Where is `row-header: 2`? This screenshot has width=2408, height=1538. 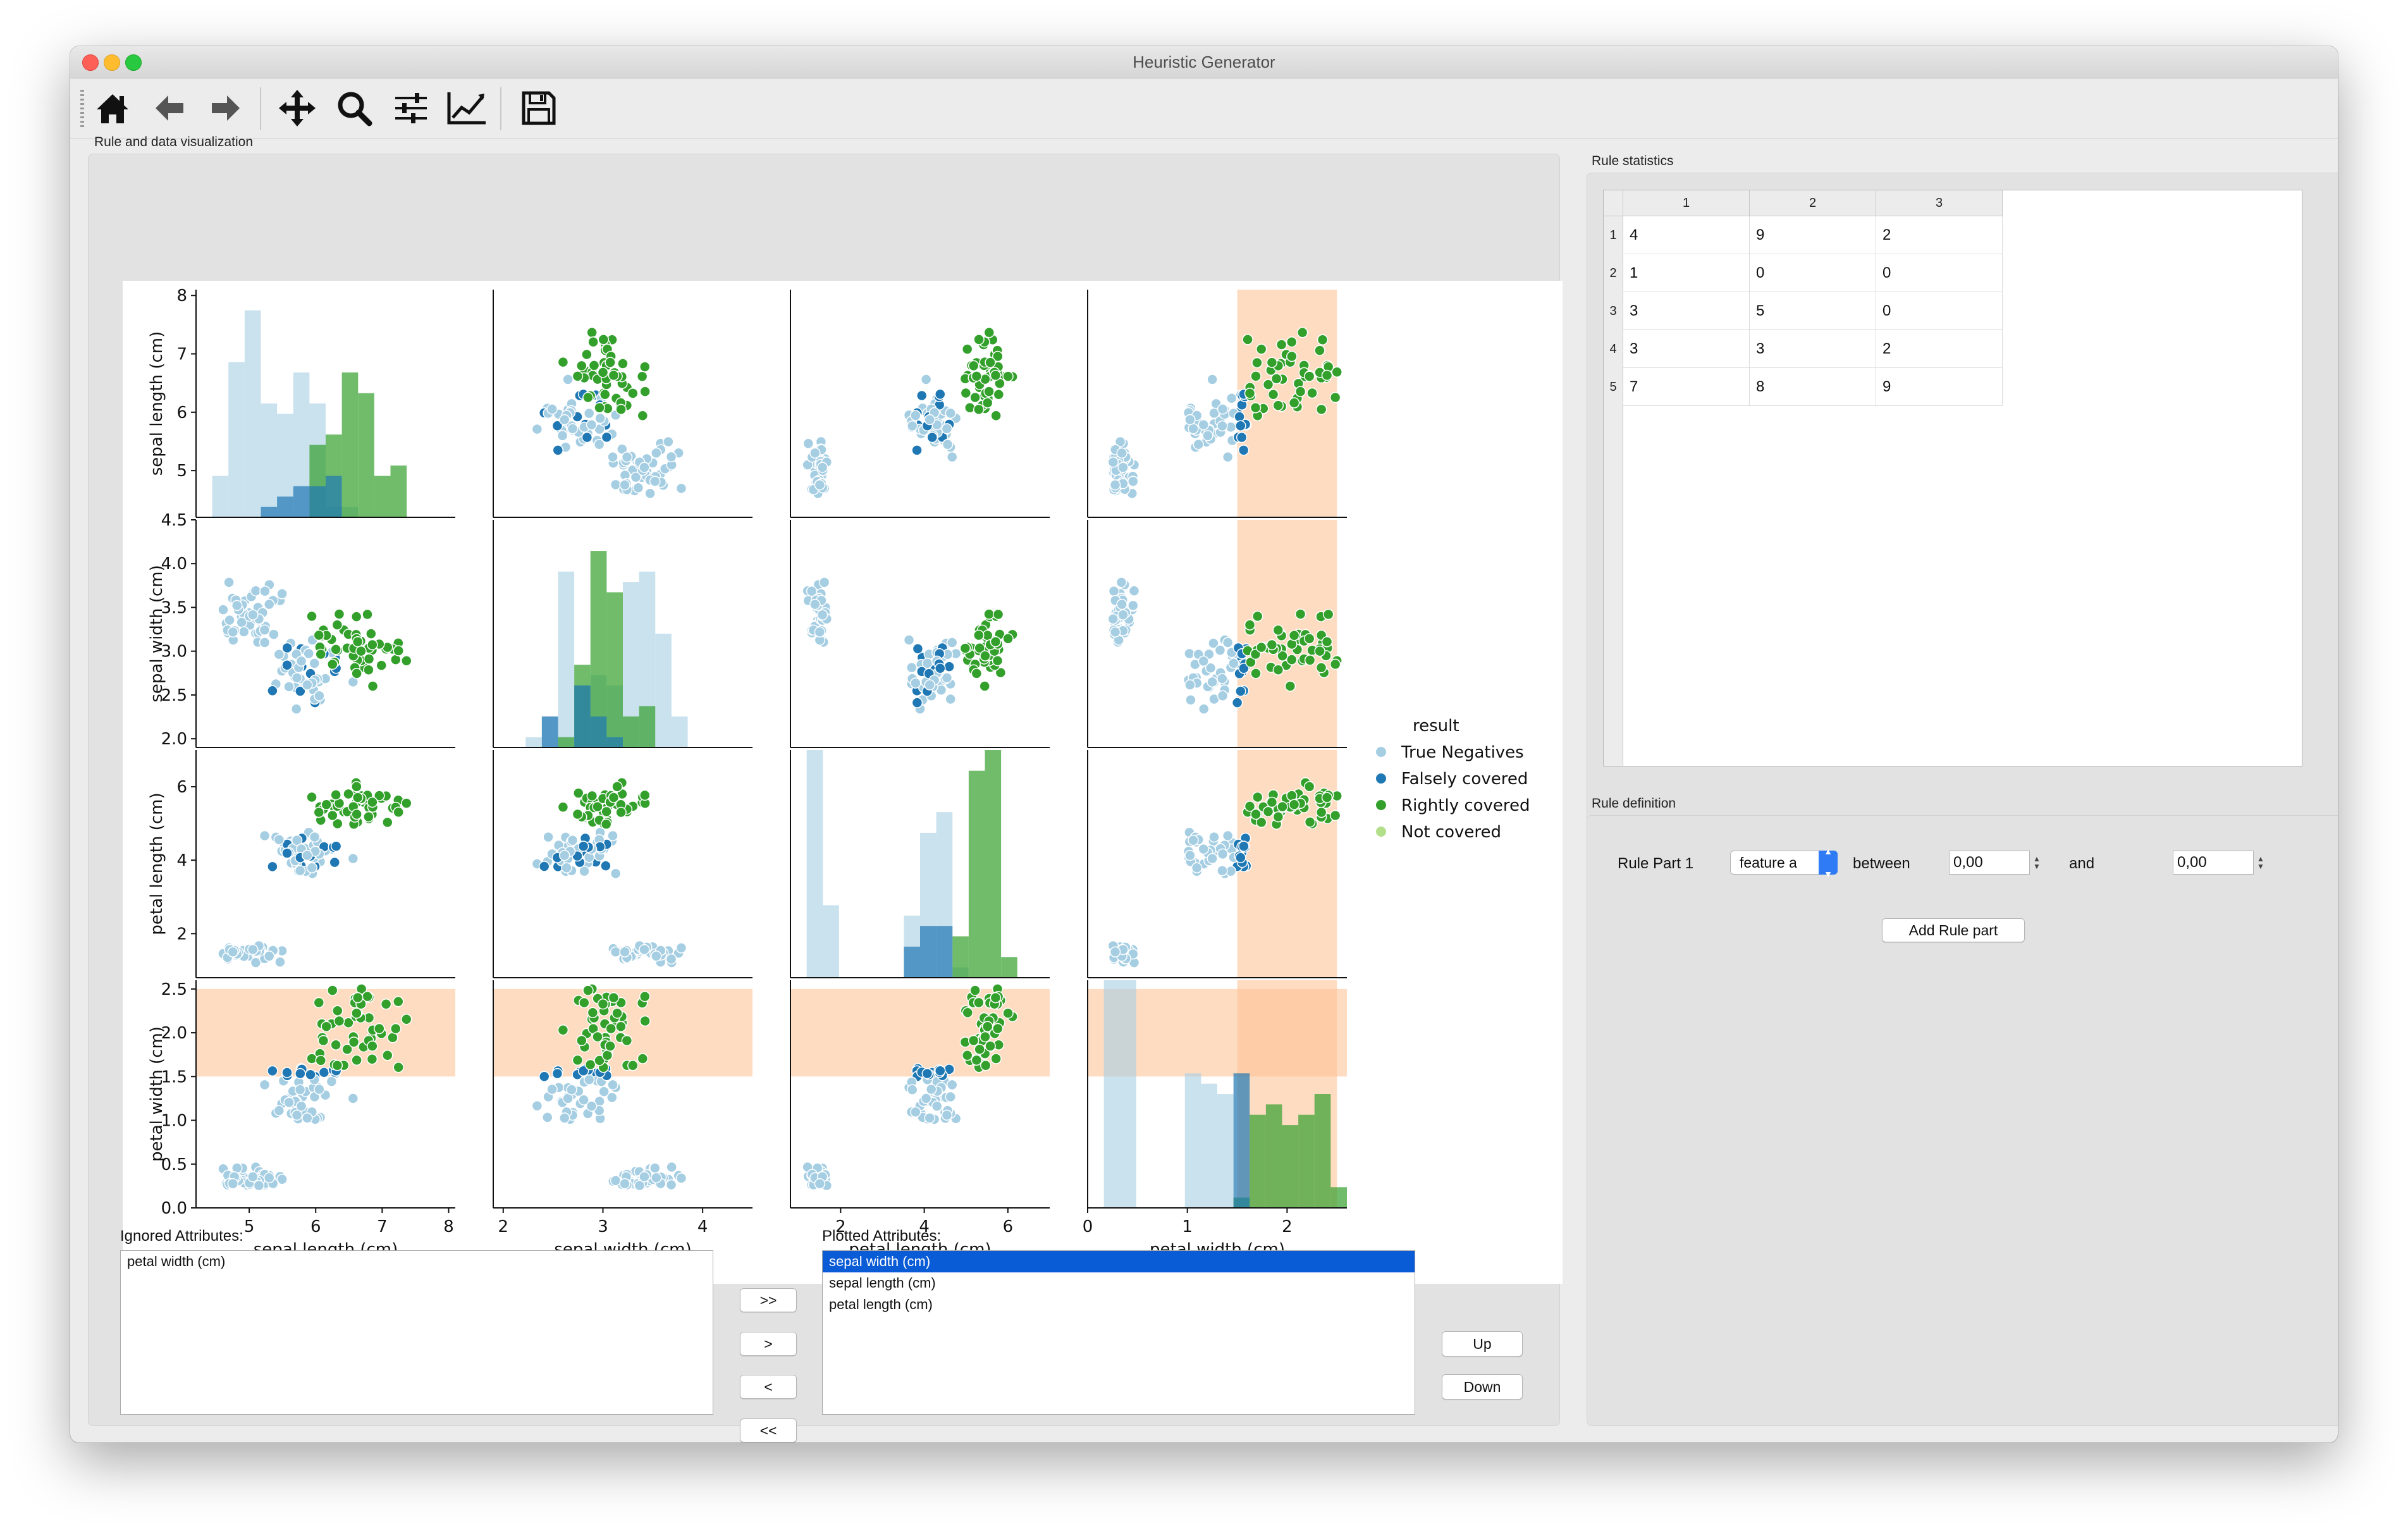 row-header: 2 is located at coordinates (1613, 273).